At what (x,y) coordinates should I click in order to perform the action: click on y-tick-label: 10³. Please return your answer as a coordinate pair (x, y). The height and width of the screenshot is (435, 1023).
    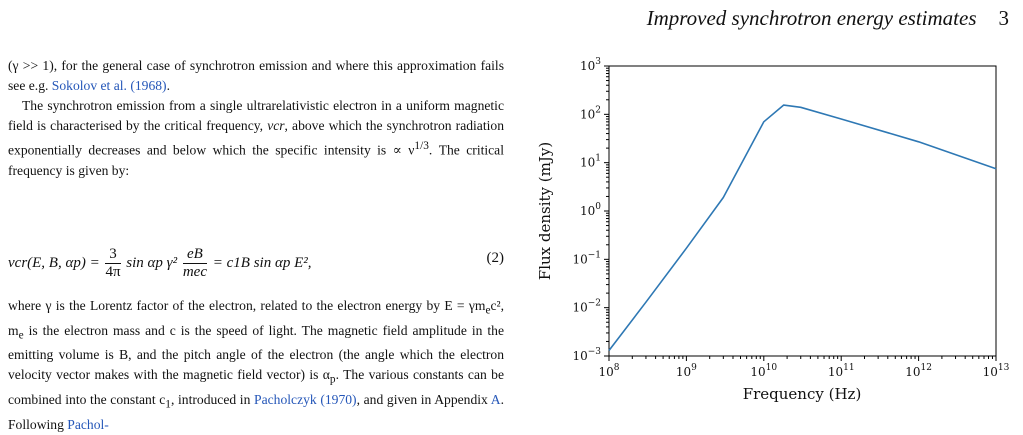
    Looking at the image, I should click on (590, 65).